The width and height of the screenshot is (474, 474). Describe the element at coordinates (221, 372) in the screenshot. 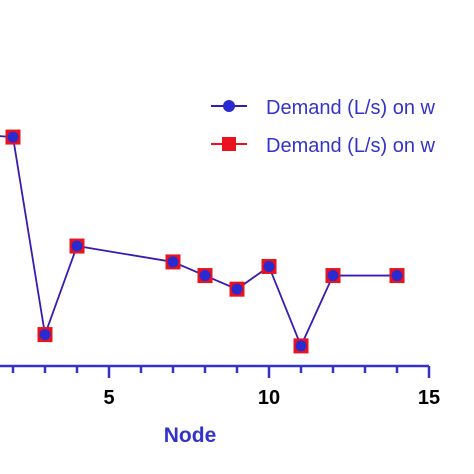

I see `x-axis-ticks` at that location.